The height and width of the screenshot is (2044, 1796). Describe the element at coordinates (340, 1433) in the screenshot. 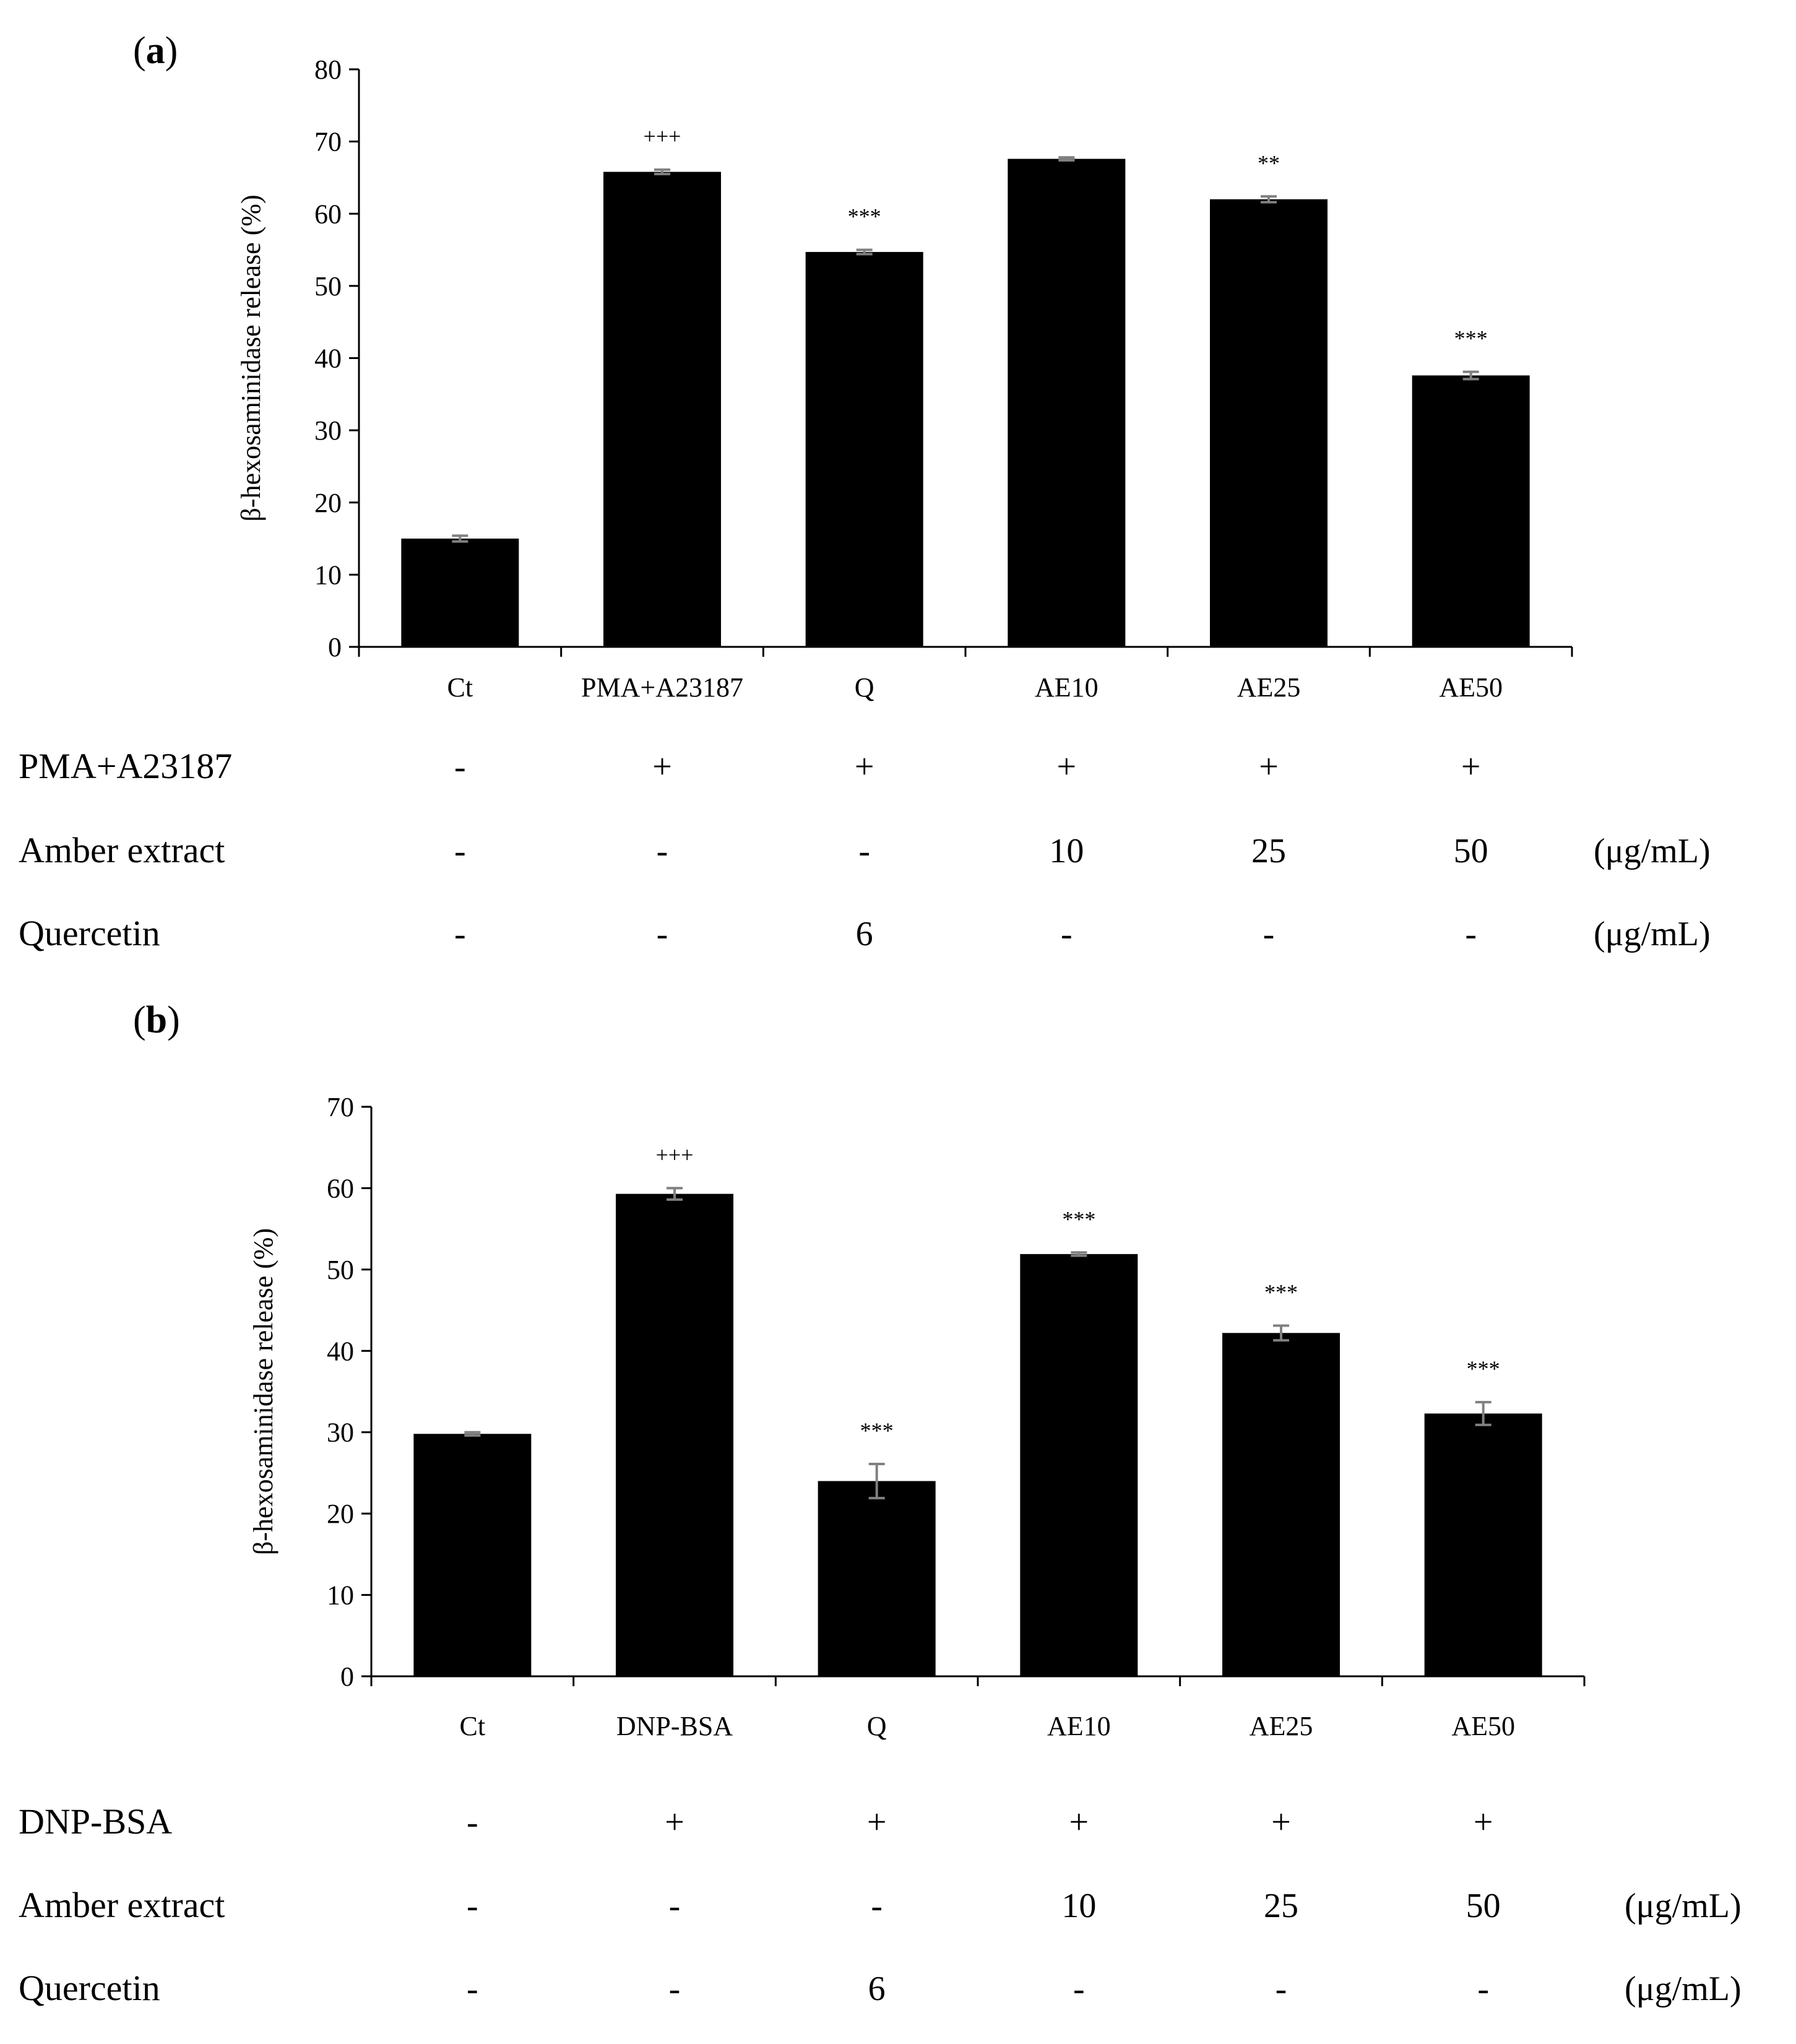

I see `y-tick-label: 30` at that location.